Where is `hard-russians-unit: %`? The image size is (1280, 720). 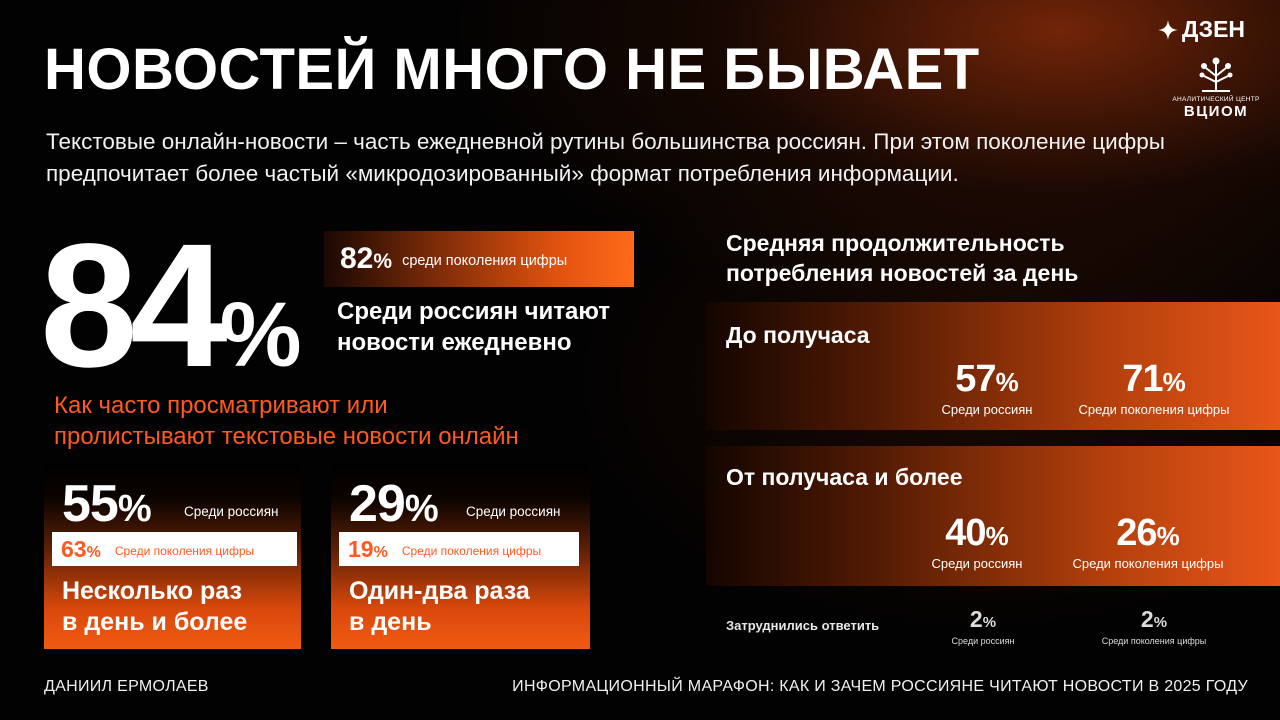
hard-russians-unit: % is located at coordinates (989, 622).